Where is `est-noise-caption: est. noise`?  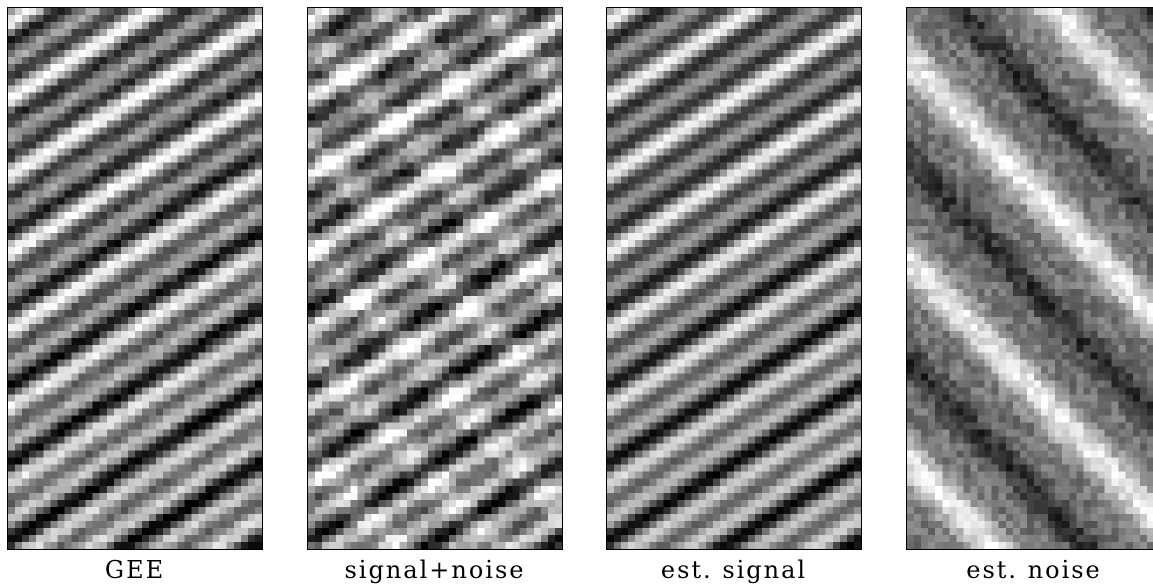
est-noise-caption: est. noise is located at coordinates (1034, 570).